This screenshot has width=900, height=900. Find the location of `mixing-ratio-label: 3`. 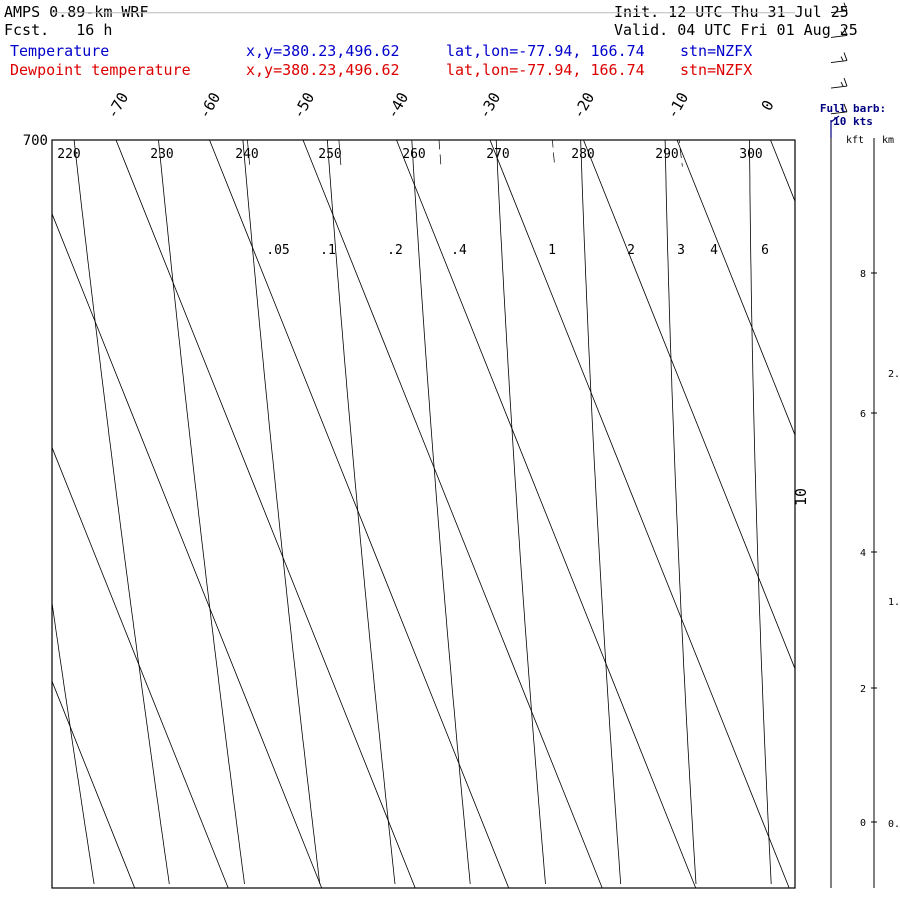

mixing-ratio-label: 3 is located at coordinates (681, 250).